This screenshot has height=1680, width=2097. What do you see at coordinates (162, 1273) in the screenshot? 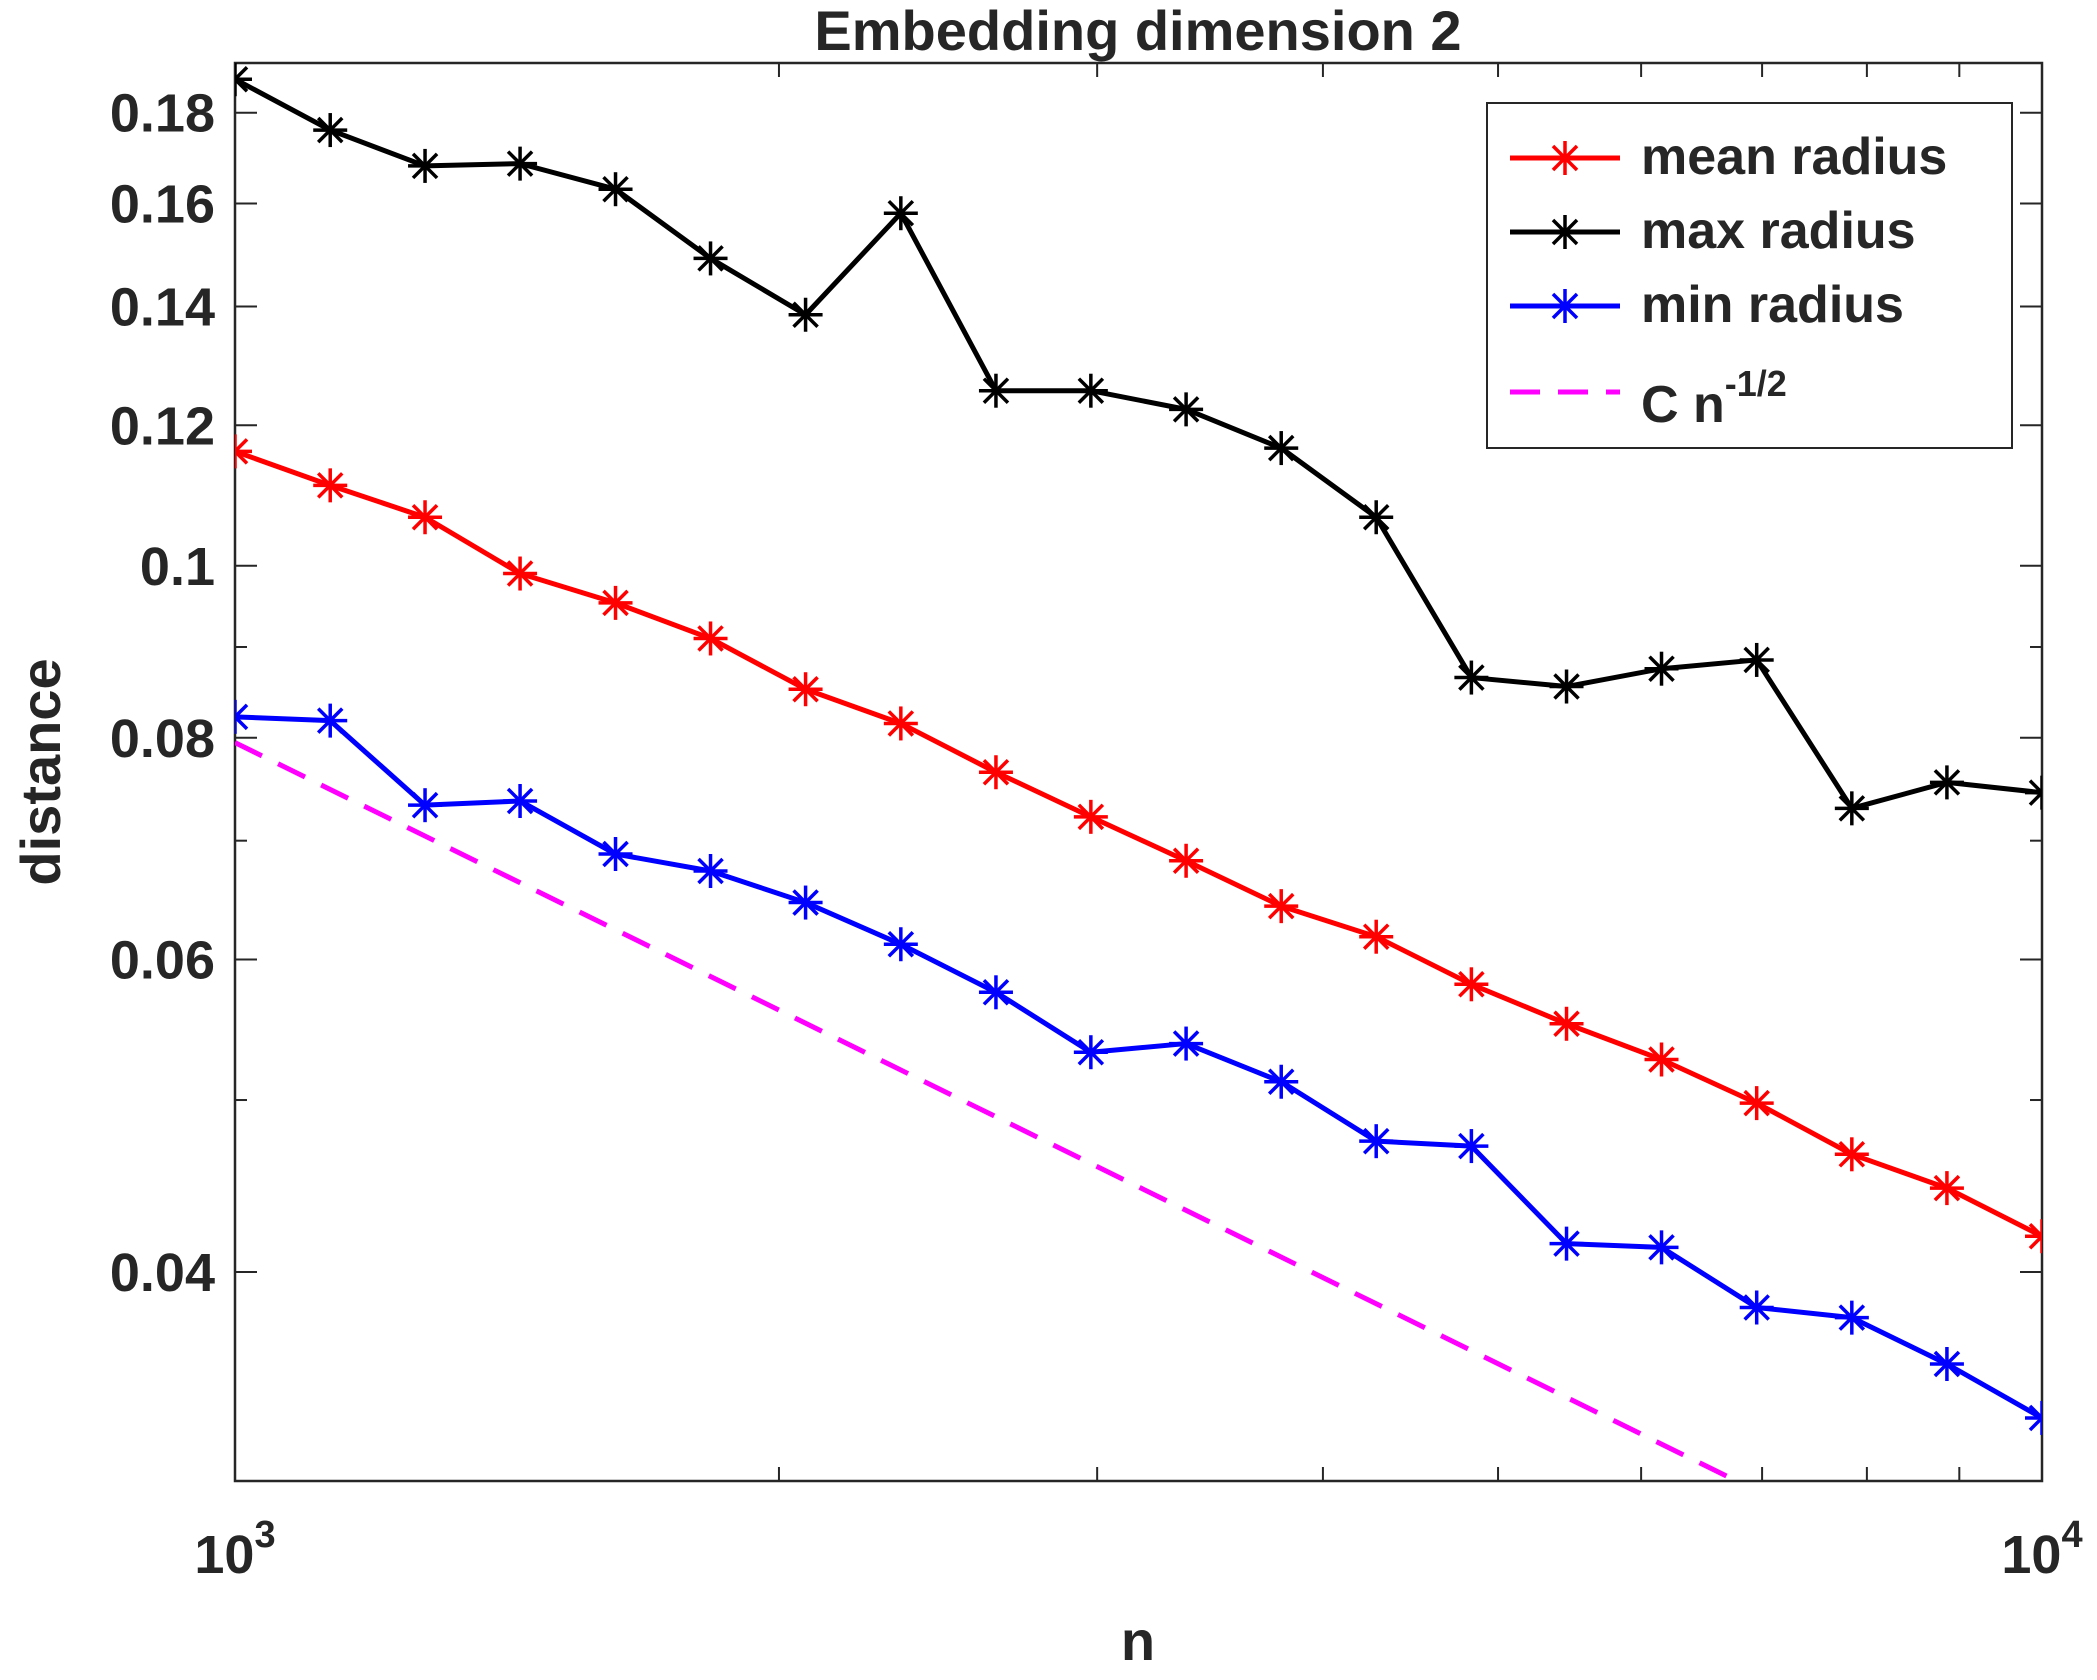
I see `y-tick-label: 0.04` at bounding box center [162, 1273].